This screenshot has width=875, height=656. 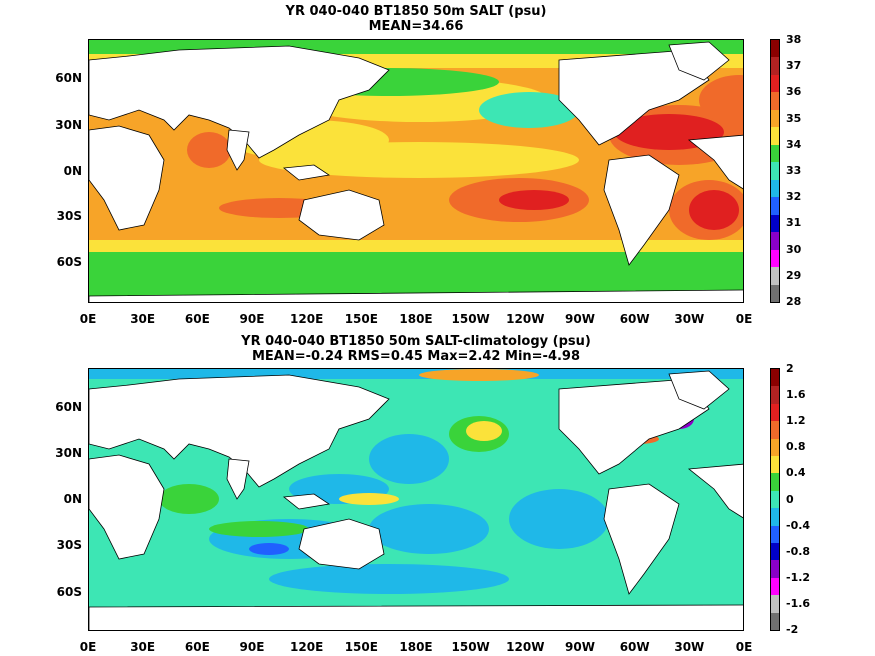 What do you see at coordinates (69, 592) in the screenshot?
I see `bottom-lat-label-60s: 60S` at bounding box center [69, 592].